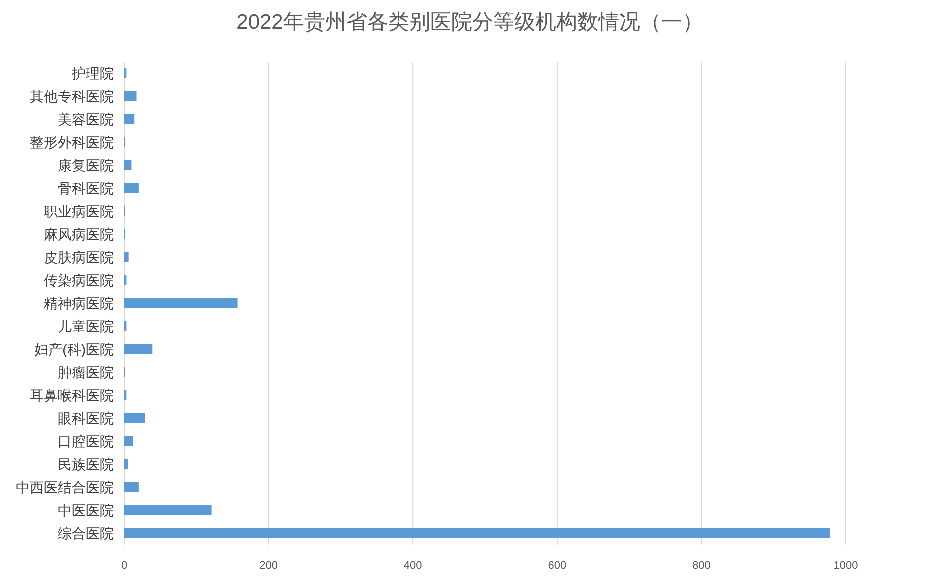 The image size is (939, 581). Describe the element at coordinates (74, 350) in the screenshot. I see `y-tick-label: 妇产(科)医院` at that location.